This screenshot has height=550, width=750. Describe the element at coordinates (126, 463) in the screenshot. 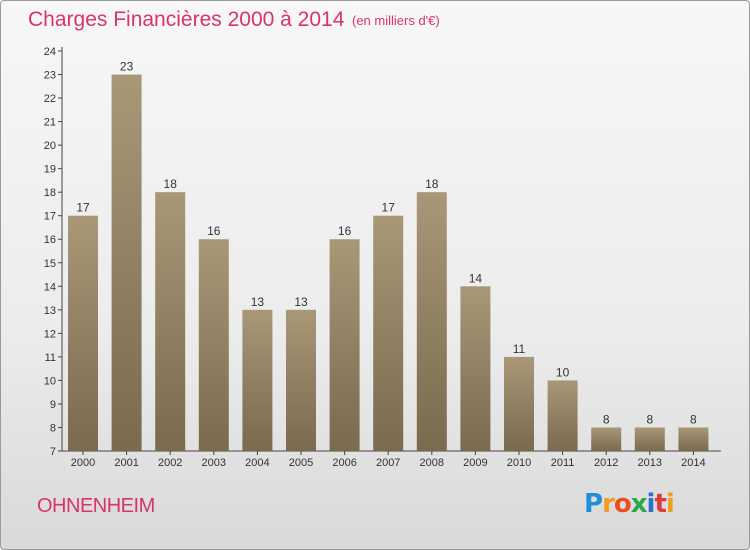

I see `x-tick-label: 2001` at that location.